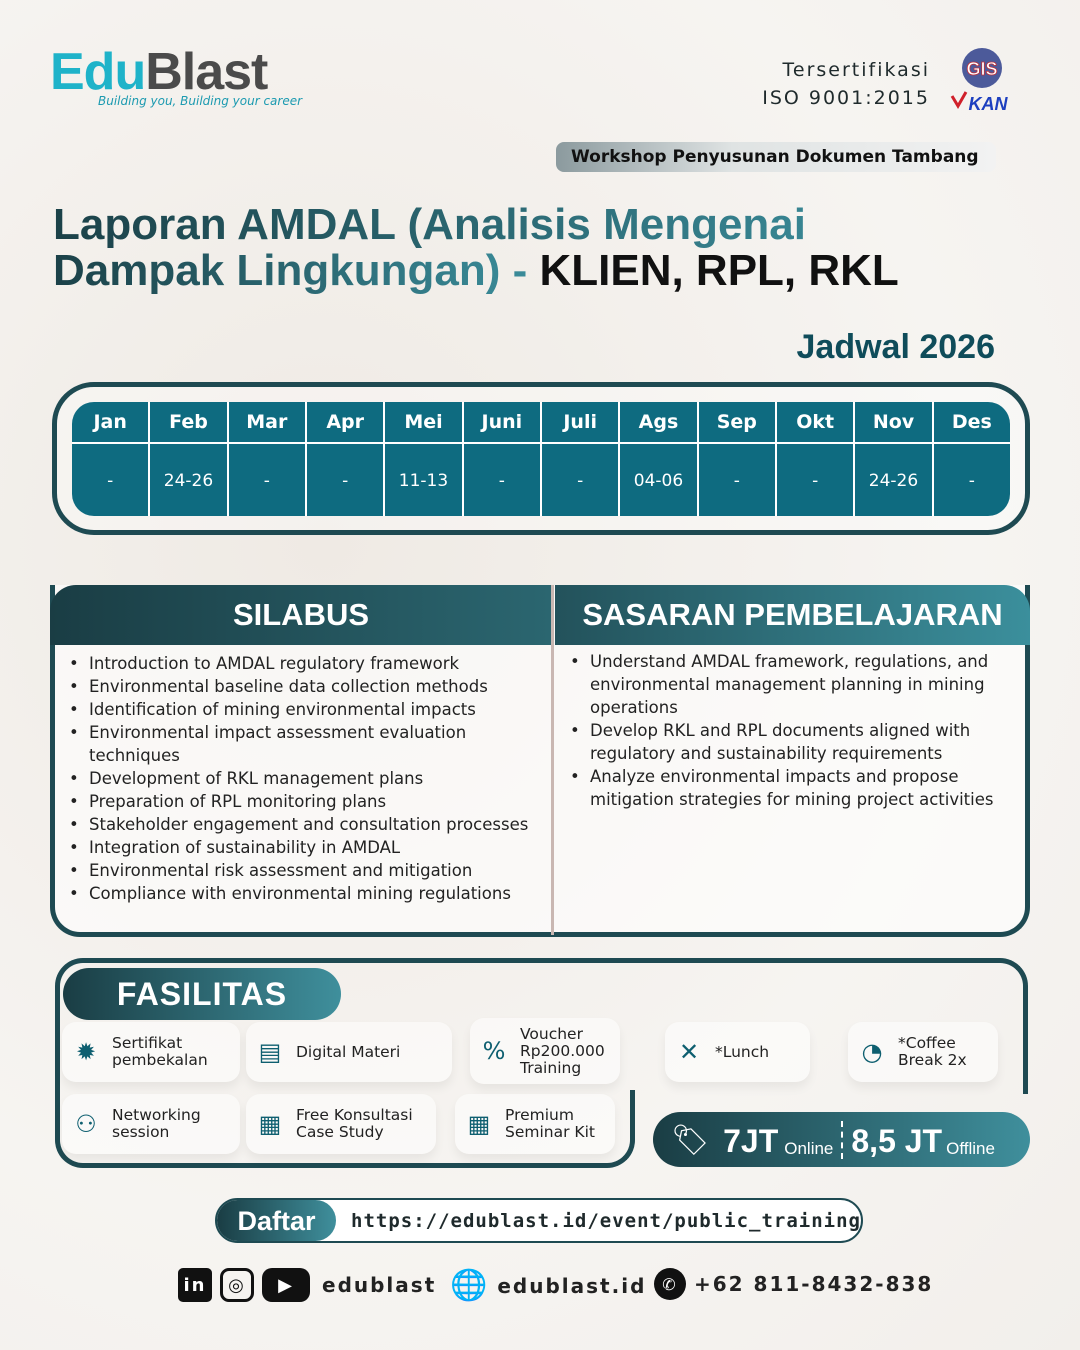 This screenshot has height=1350, width=1080. I want to click on svg-text: GIS, so click(981, 69).